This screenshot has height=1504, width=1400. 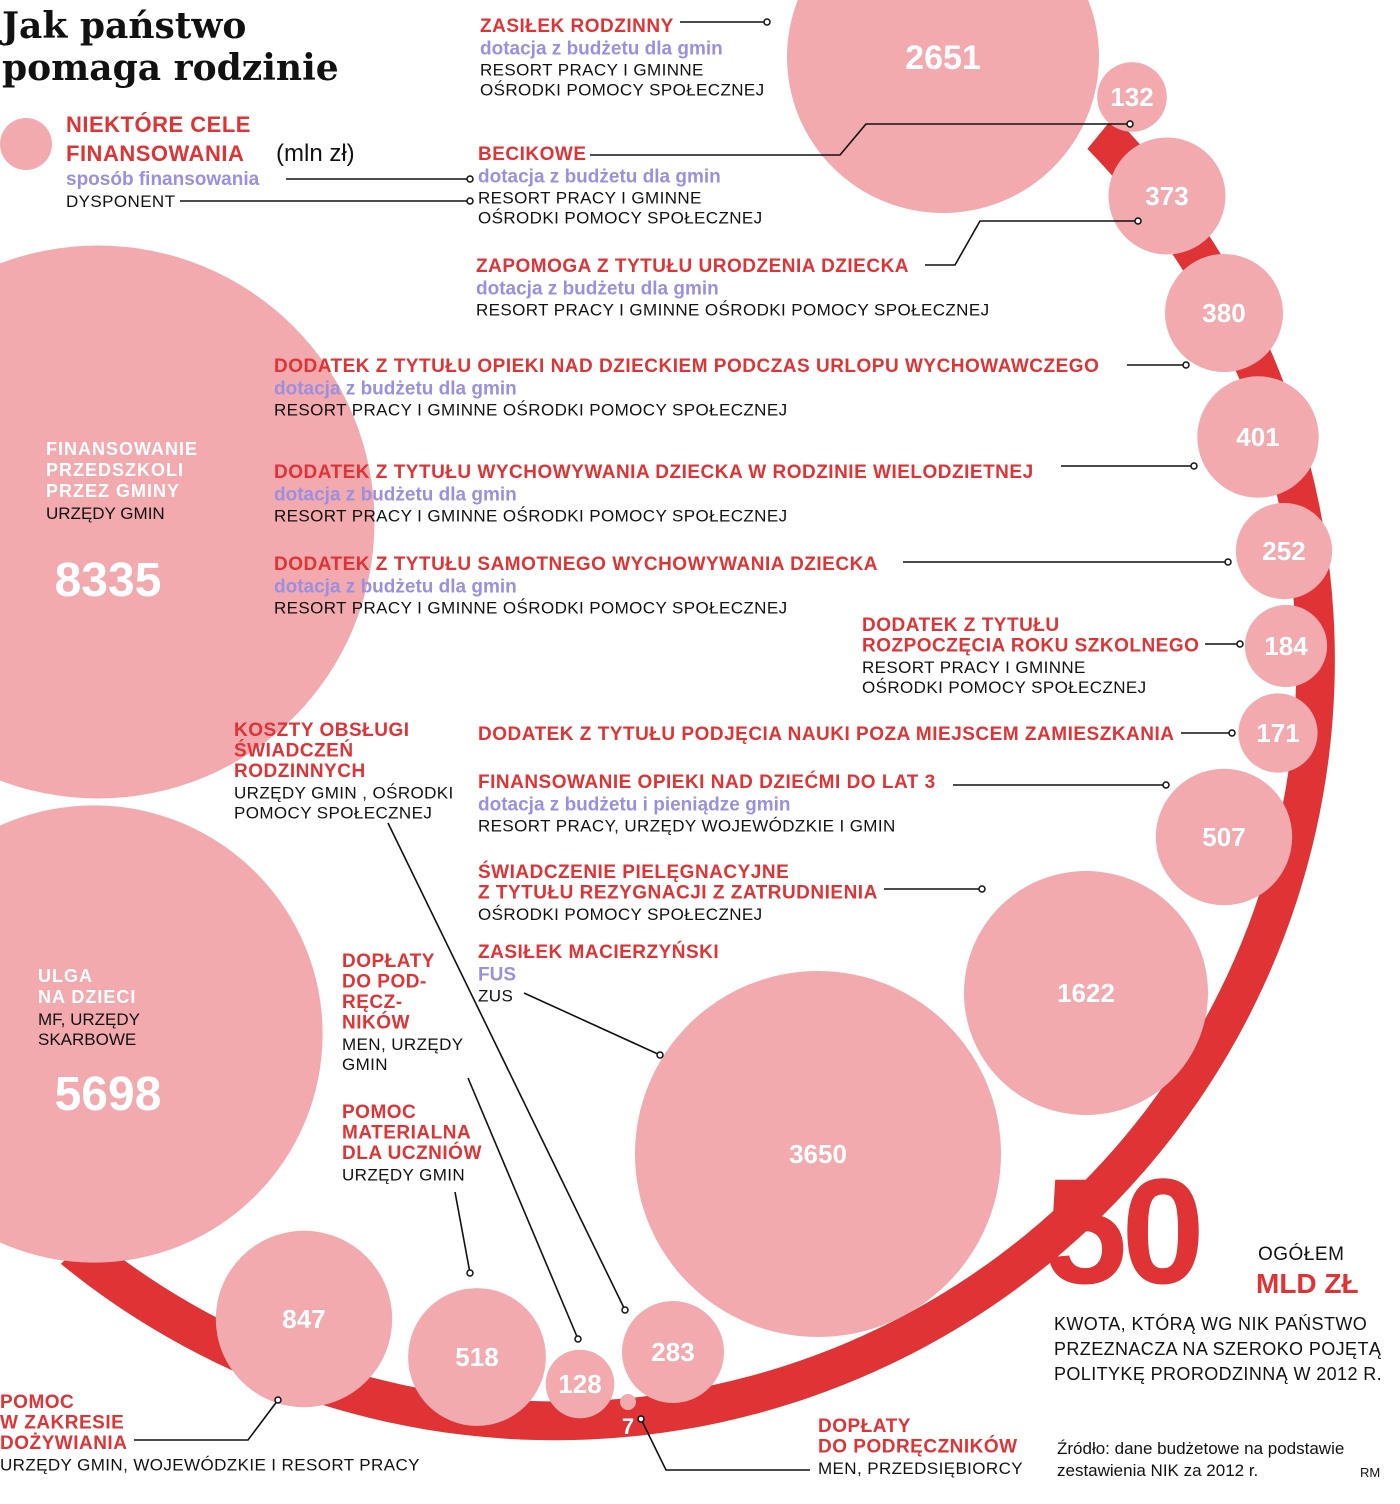 I want to click on bubble-value: 847, so click(x=303, y=1319).